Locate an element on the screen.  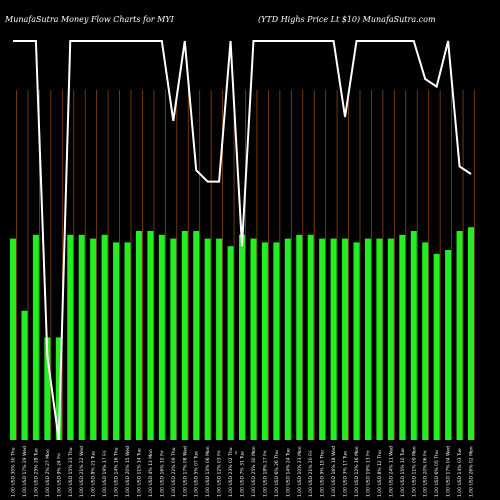
x-tick-label: 1.00 USD 25% 30 Mon is located at coordinates (254, 471).